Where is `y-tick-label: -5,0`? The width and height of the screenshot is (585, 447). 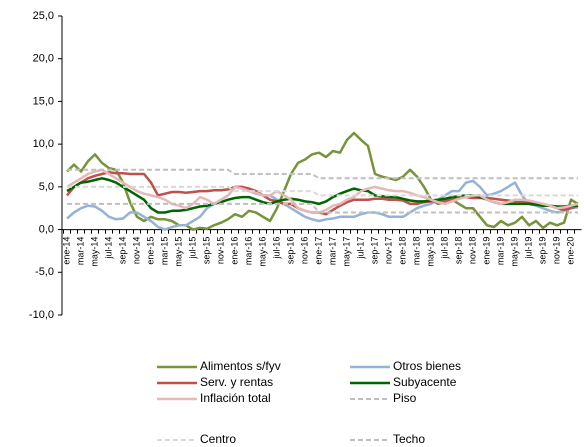 y-tick-label: -5,0 is located at coordinates (44, 272).